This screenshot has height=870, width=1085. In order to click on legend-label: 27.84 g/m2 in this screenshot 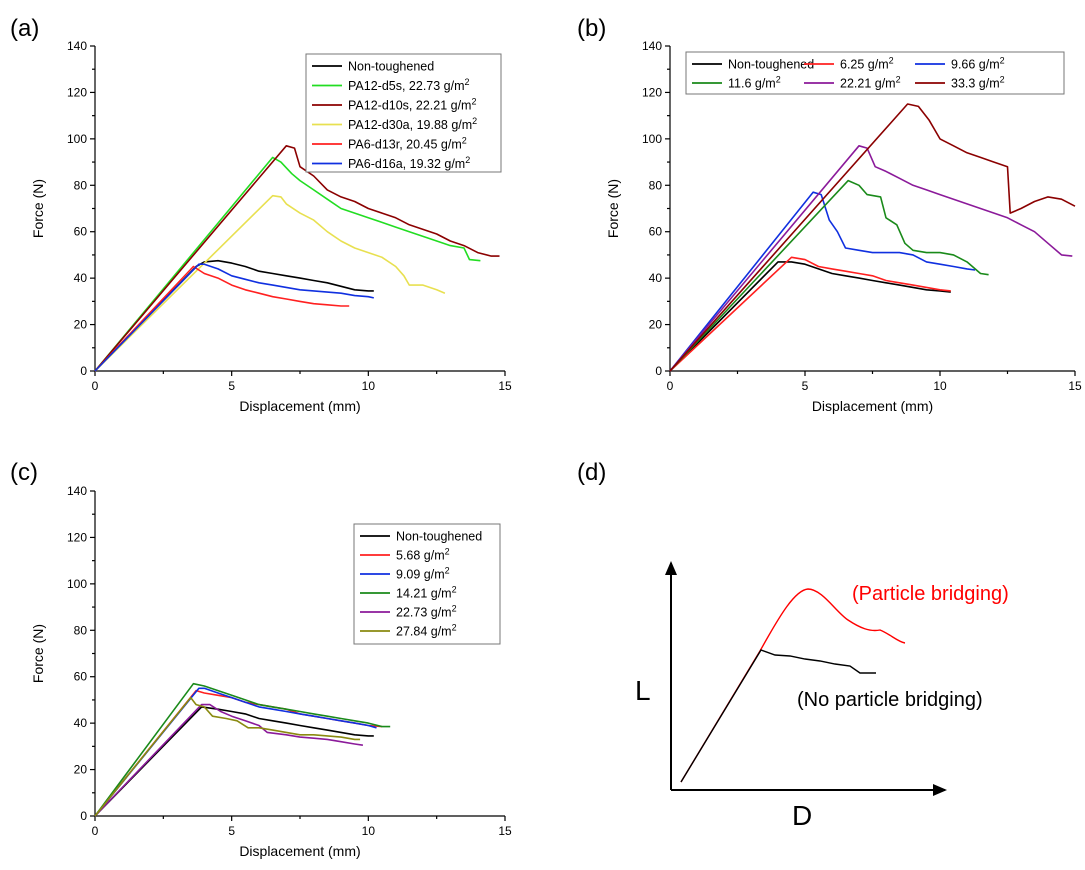, I will do `click(426, 631)`.